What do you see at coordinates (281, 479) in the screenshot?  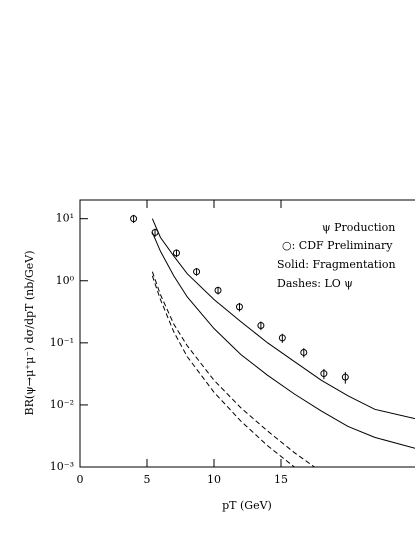 I see `x-tick-label: 15` at bounding box center [281, 479].